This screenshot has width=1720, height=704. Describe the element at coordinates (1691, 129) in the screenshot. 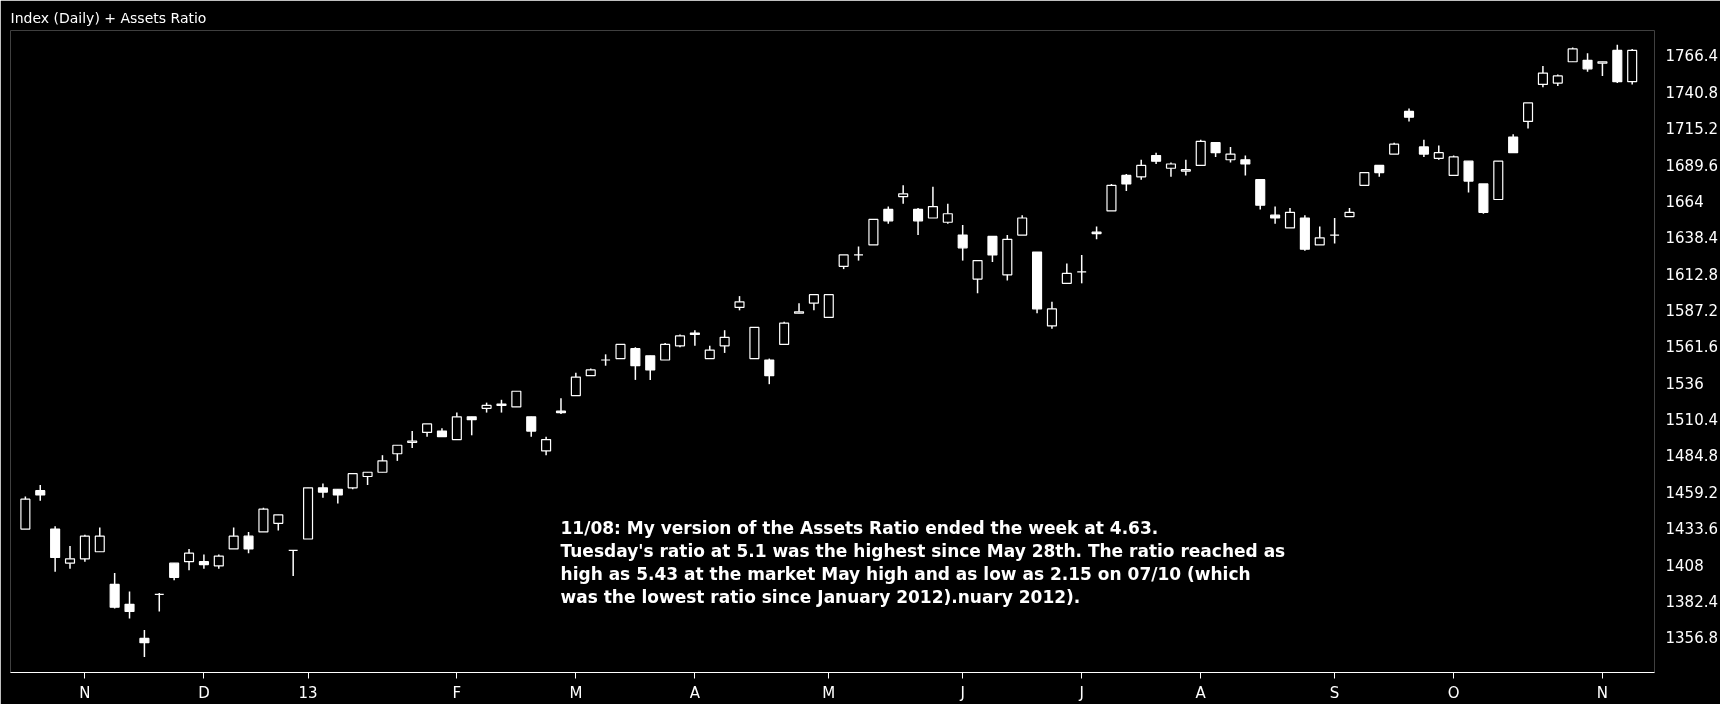

I see `y-tick-label: 1715.2` at that location.